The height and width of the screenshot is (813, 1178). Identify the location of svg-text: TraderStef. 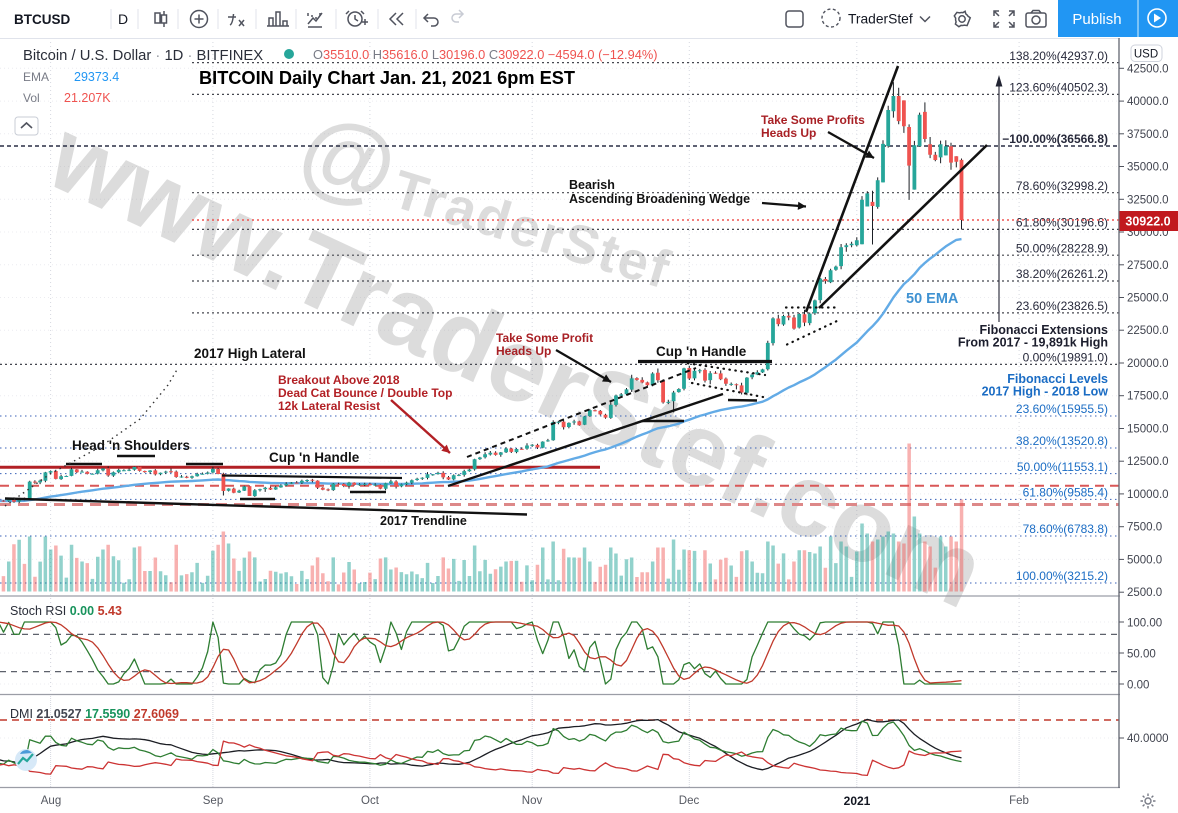
(880, 19).